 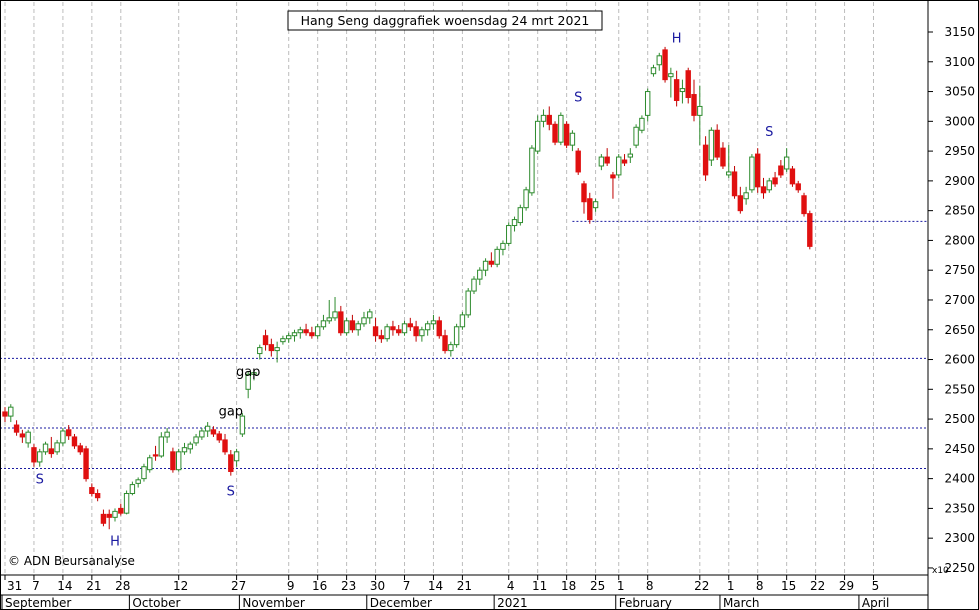 I want to click on x-tick-label: 28, so click(x=122, y=586).